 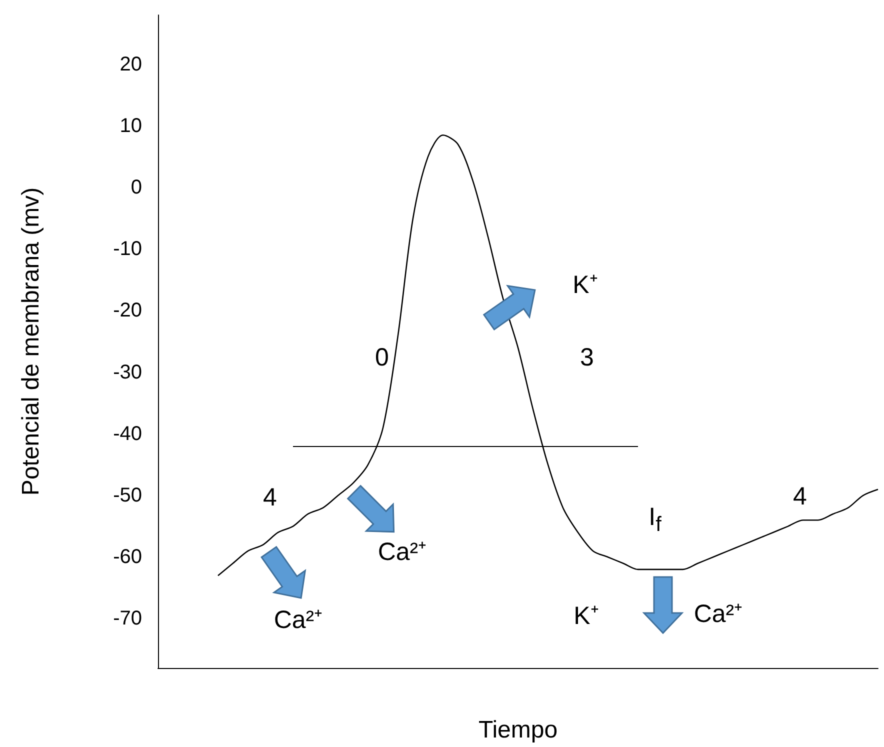 What do you see at coordinates (127, 249) in the screenshot?
I see `y-tick-label: -10` at bounding box center [127, 249].